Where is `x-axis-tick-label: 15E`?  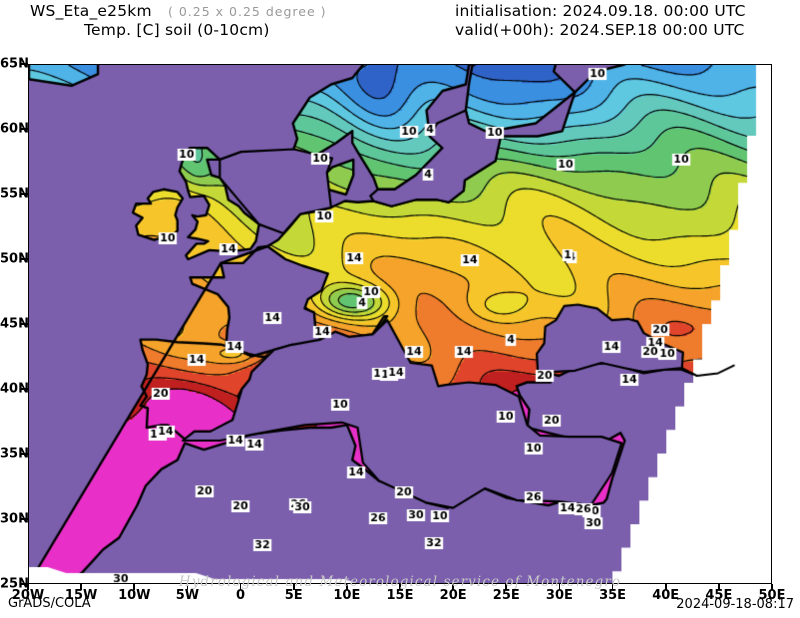
x-axis-tick-label: 15E is located at coordinates (400, 595).